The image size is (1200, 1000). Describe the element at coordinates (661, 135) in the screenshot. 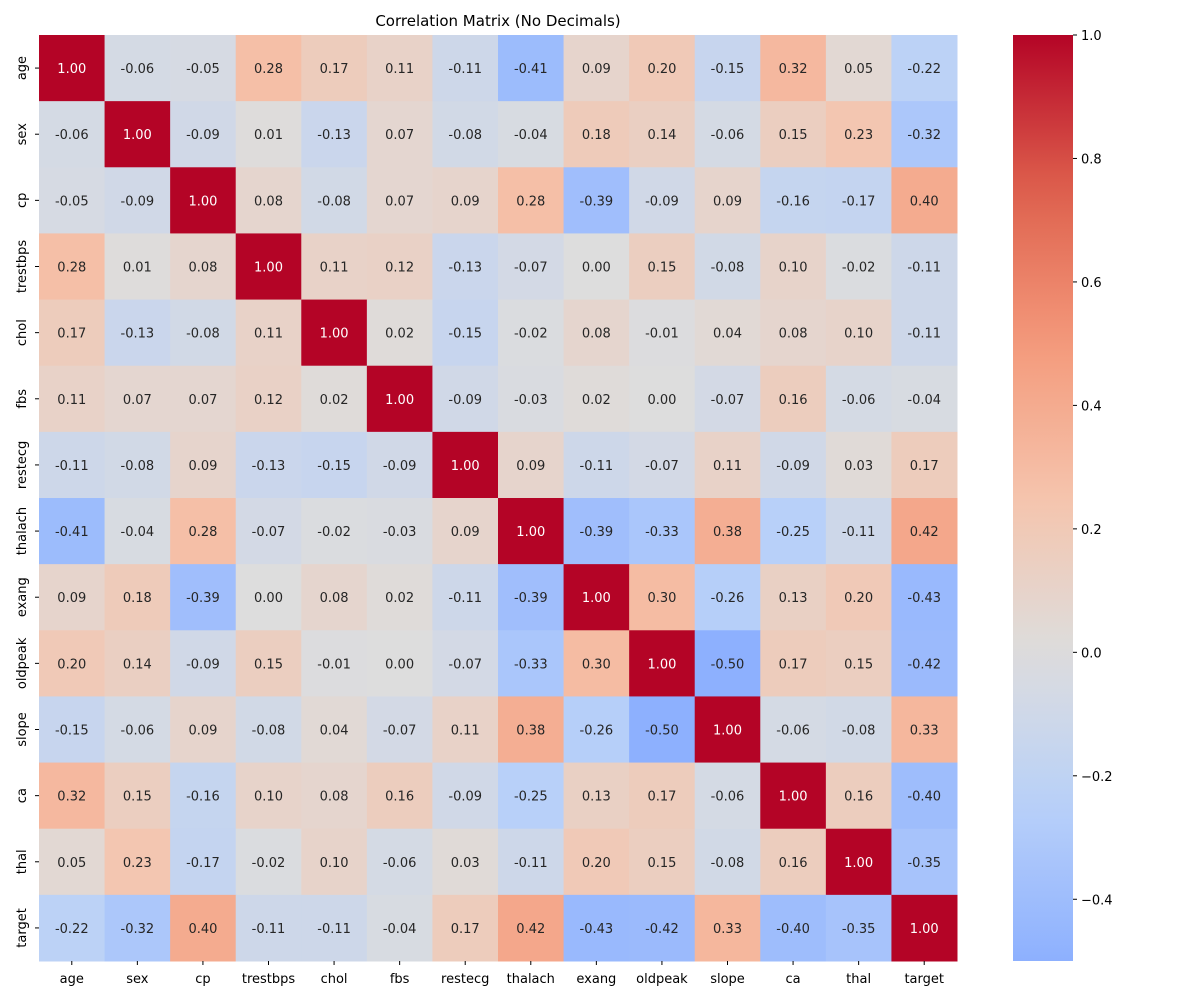

I see `cell-value-label: 0.14` at that location.